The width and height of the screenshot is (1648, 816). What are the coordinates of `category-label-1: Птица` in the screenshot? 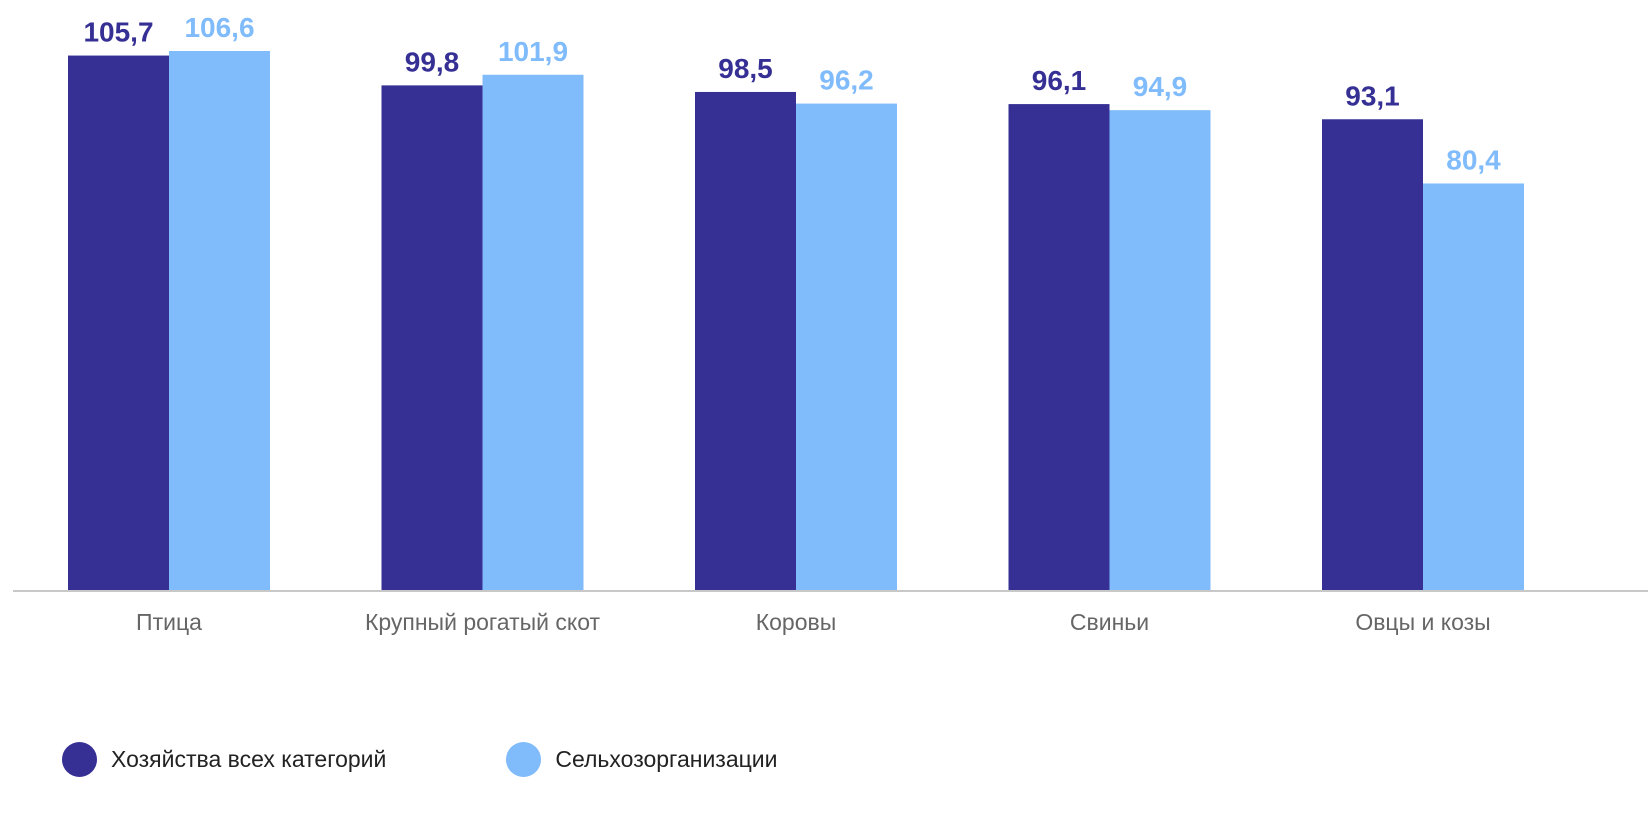 It's located at (169, 622).